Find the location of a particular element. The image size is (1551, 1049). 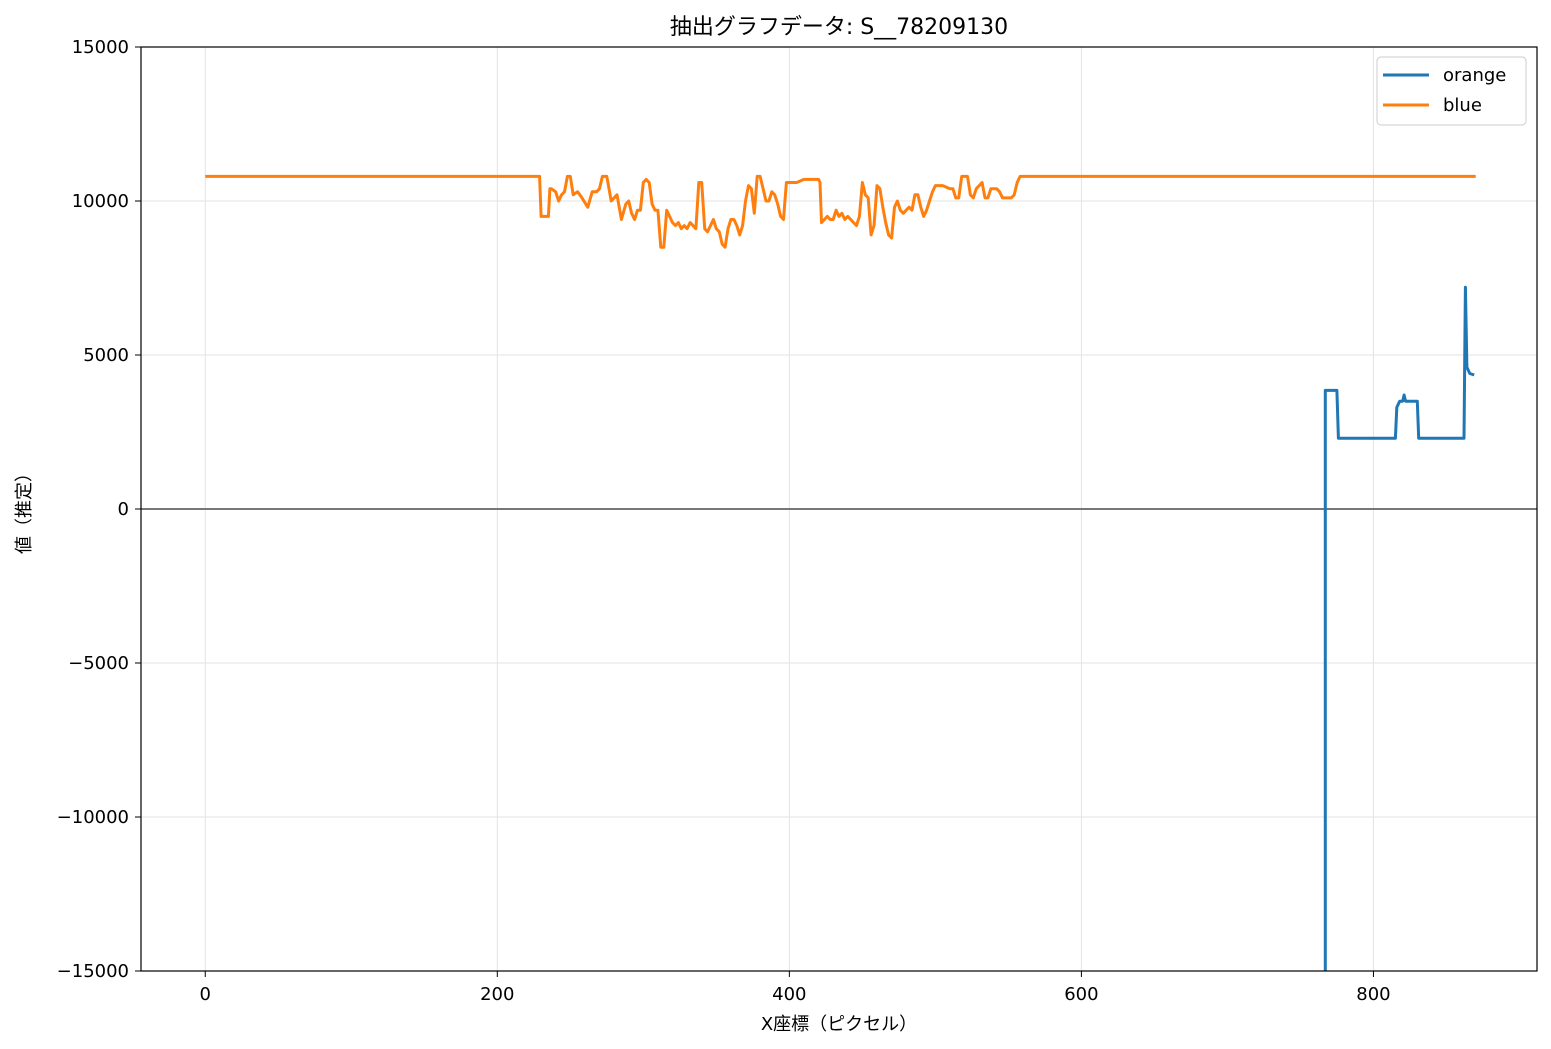

y-tick-label: −10000 is located at coordinates (93, 817).